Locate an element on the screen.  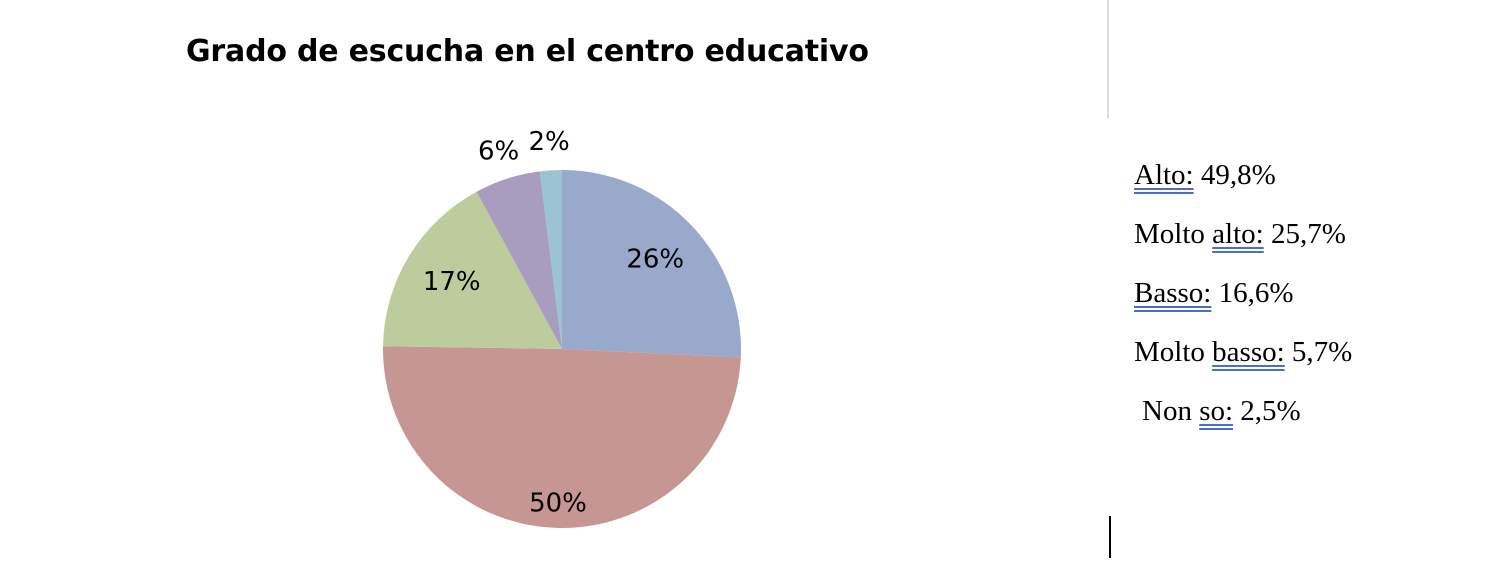
legend-line-molto-alto: Molto alto: 25,7% is located at coordinates (1243, 244).